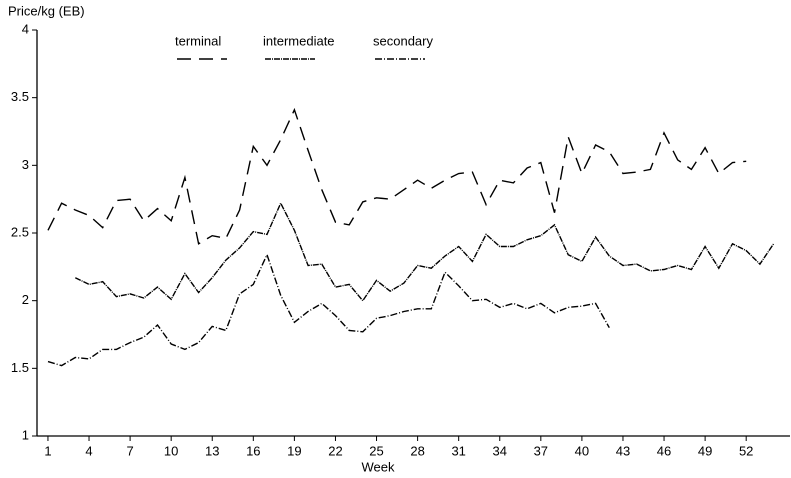 This screenshot has width=791, height=478. What do you see at coordinates (46, 10) in the screenshot?
I see `y-axis-label: Price/kg (EB)` at bounding box center [46, 10].